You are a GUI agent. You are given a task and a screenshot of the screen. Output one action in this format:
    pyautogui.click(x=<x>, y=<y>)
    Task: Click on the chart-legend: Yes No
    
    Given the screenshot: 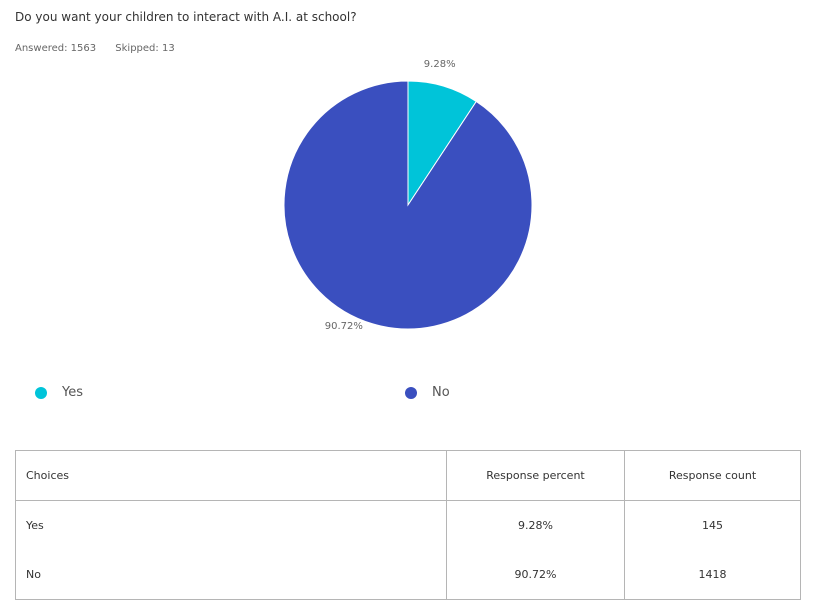 What is the action you would take?
    pyautogui.click(x=408, y=395)
    